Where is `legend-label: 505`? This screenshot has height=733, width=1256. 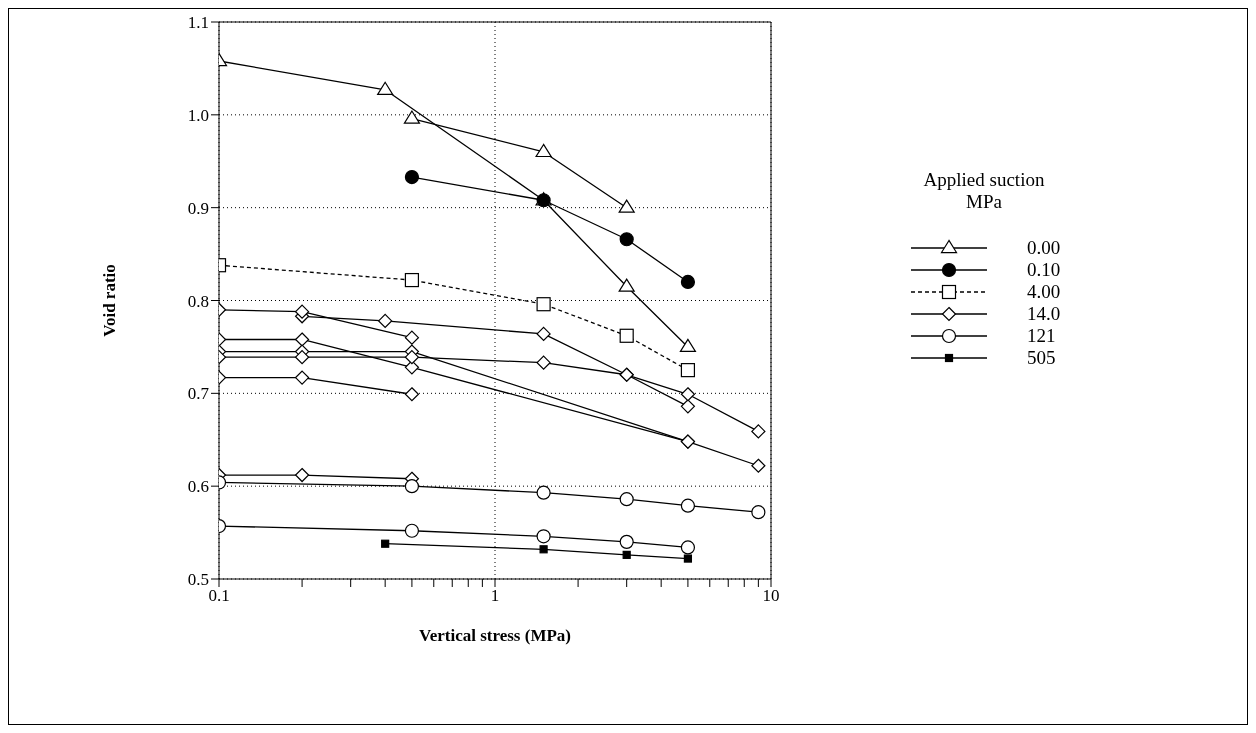 legend-label: 505 is located at coordinates (1041, 358).